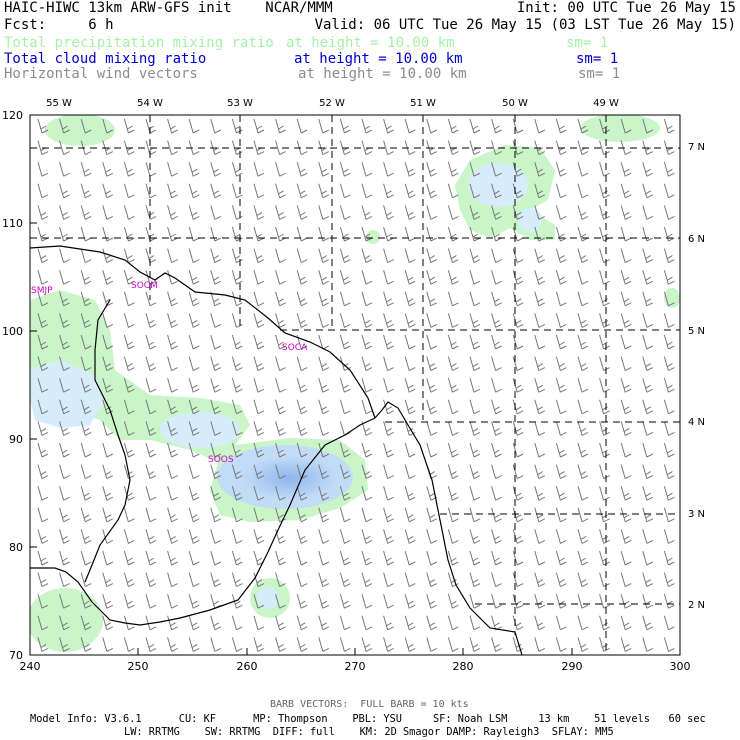 This screenshot has height=740, width=740. What do you see at coordinates (16, 439) in the screenshot?
I see `y-tick-label: 90` at bounding box center [16, 439].